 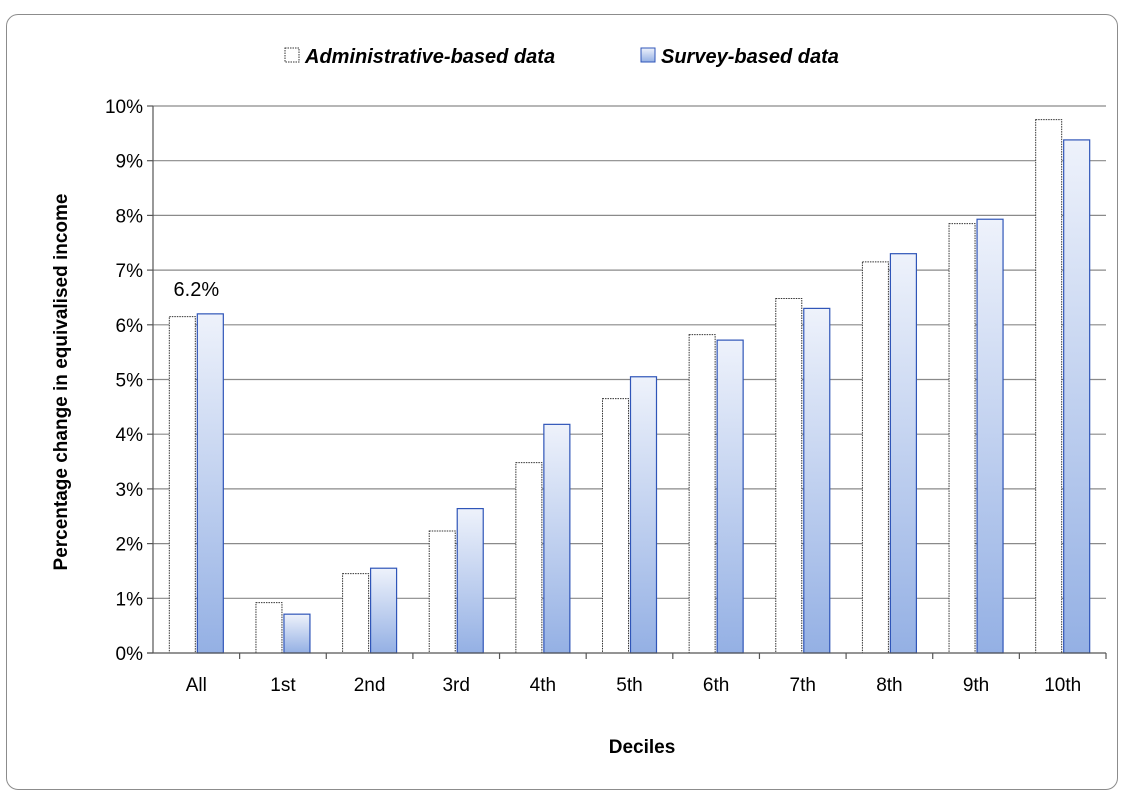 What do you see at coordinates (629, 685) in the screenshot?
I see `x-tick-label: 5th` at bounding box center [629, 685].